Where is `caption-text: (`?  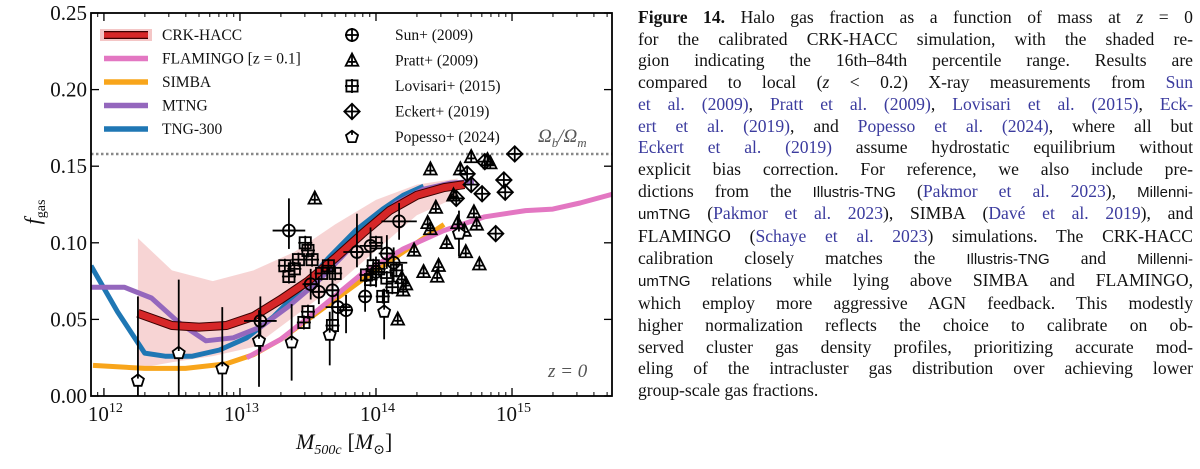 caption-text: ( is located at coordinates (977, 213).